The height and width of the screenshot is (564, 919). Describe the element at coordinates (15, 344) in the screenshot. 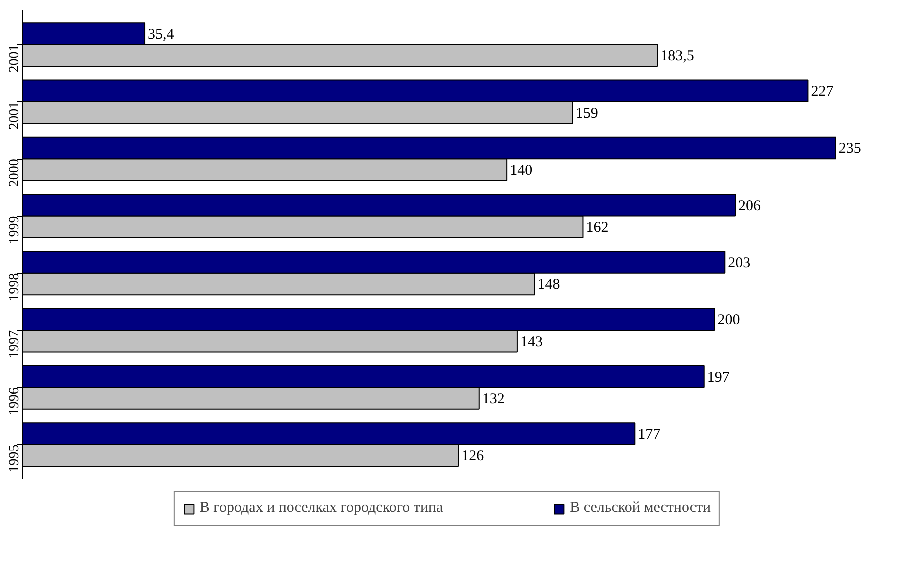

I see `y-tick-label: 1997` at that location.